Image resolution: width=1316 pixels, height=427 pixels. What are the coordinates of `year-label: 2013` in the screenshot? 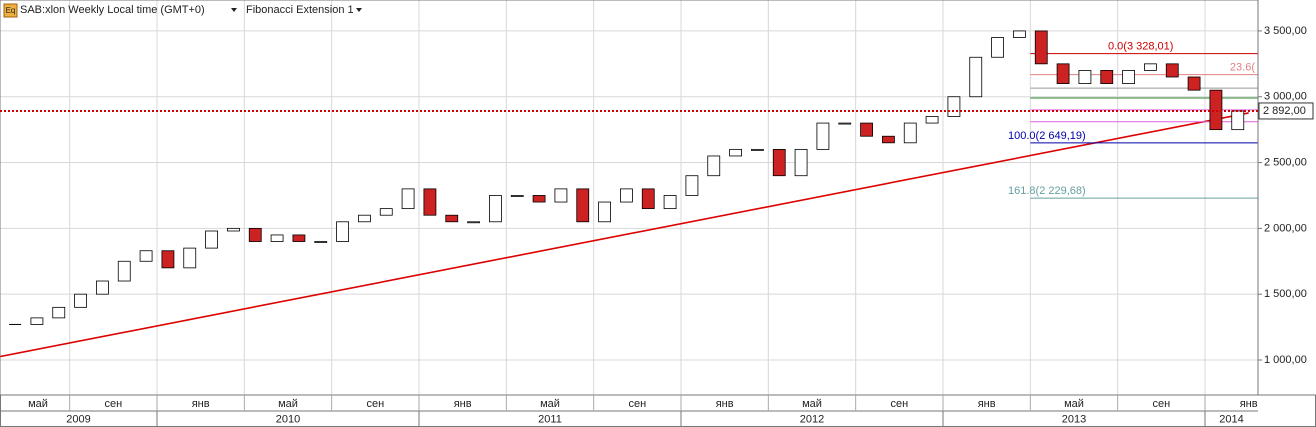 It's located at (1074, 419).